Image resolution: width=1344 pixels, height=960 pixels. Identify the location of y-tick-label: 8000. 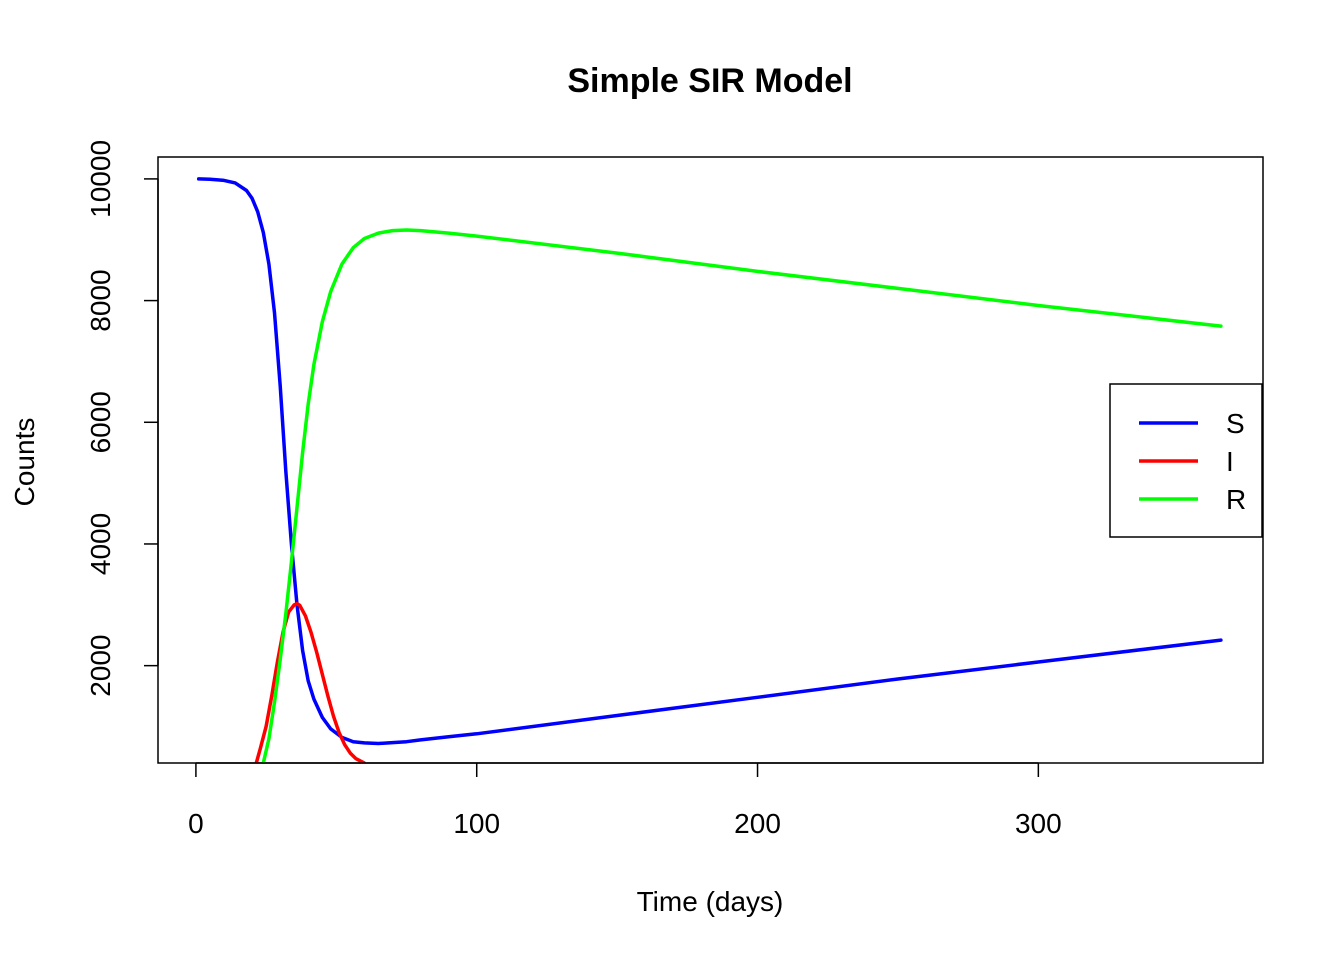
(100, 300).